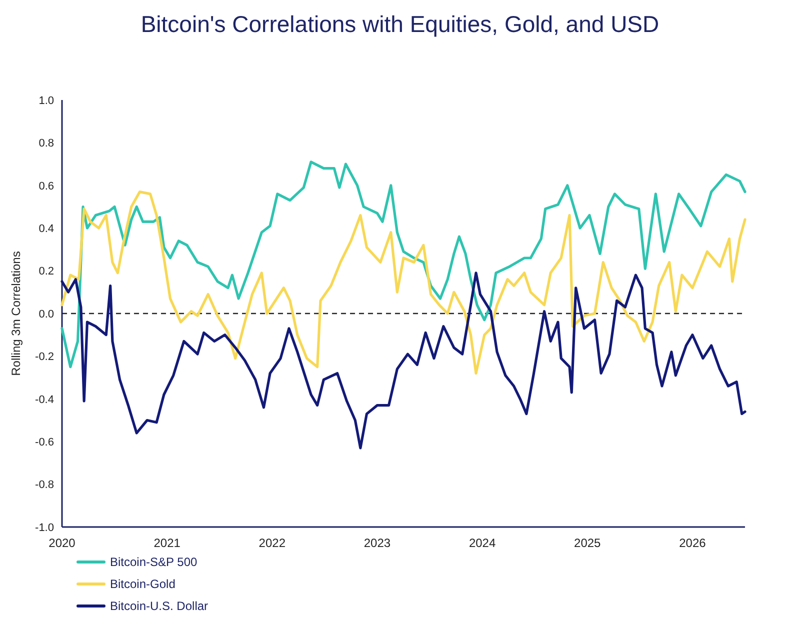  Describe the element at coordinates (154, 562) in the screenshot. I see `legend-label: Bitcoin-S&P 500` at that location.